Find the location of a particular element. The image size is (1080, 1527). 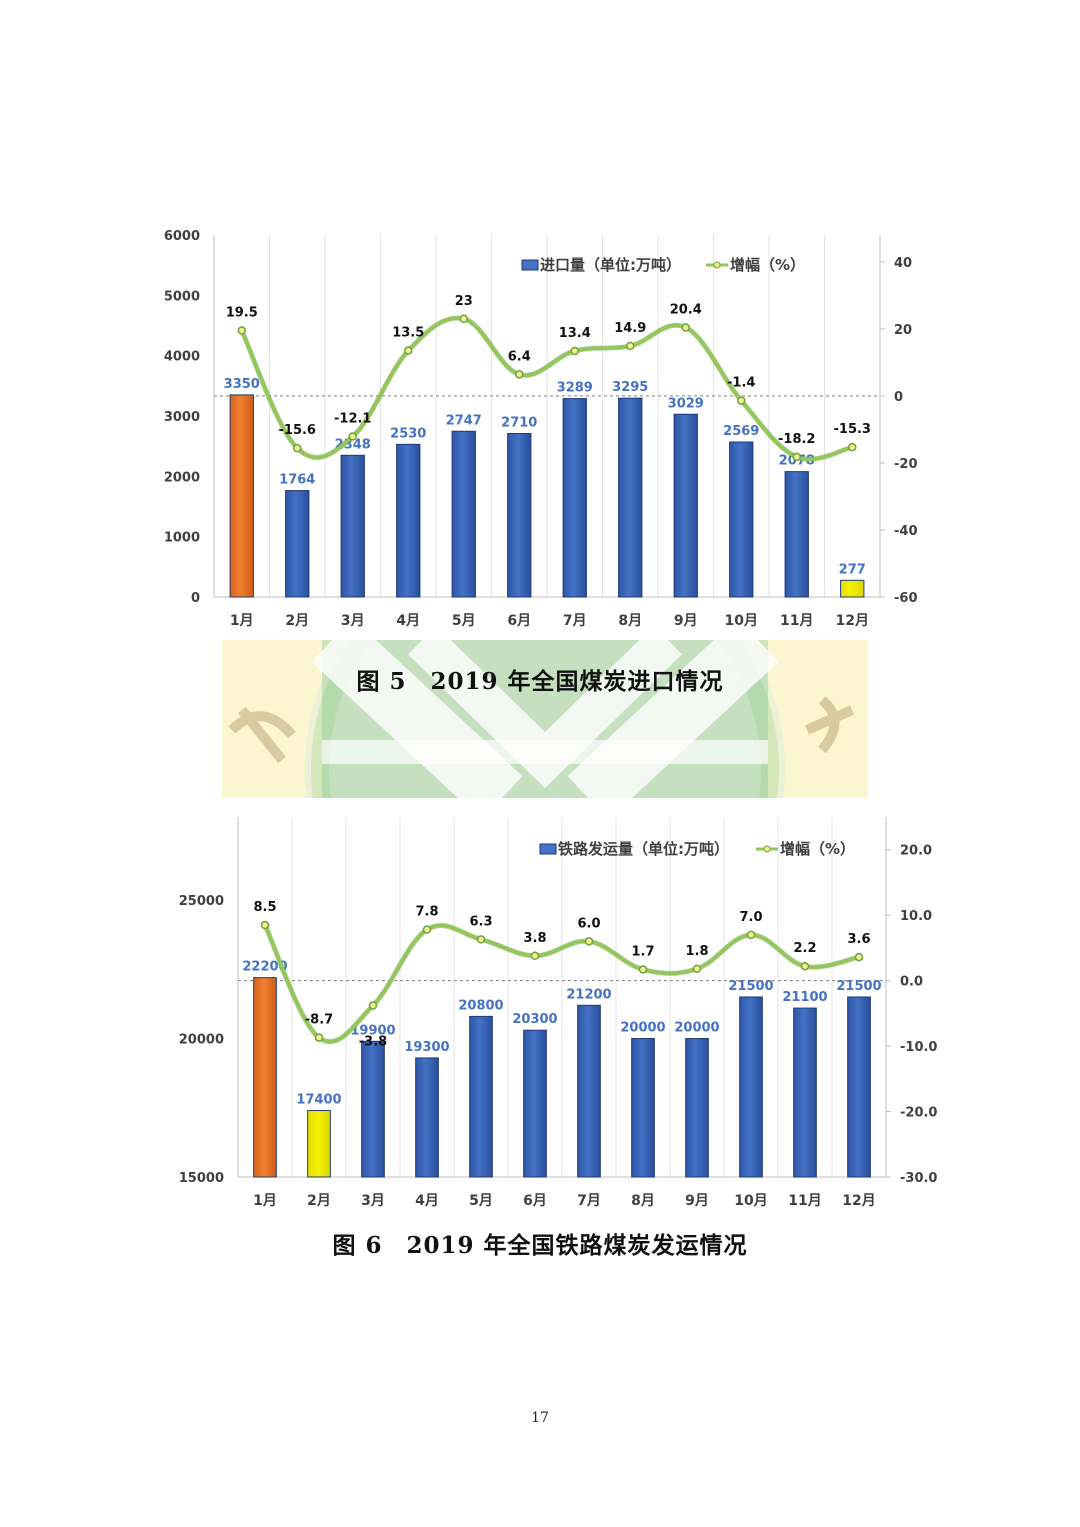

left-axis-tick-label: 3000 is located at coordinates (182, 417).